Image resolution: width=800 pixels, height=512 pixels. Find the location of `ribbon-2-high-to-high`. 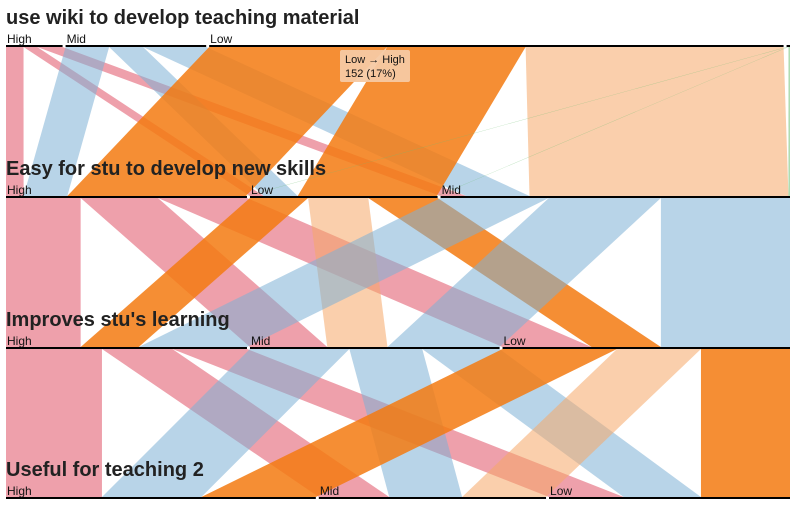

ribbon-2-high-to-high is located at coordinates (43, 272).